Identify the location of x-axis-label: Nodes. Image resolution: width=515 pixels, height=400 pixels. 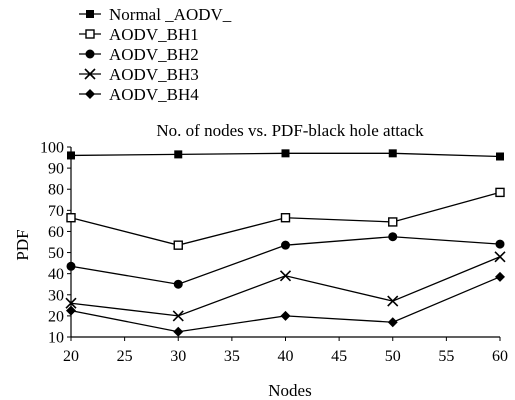
(289, 390).